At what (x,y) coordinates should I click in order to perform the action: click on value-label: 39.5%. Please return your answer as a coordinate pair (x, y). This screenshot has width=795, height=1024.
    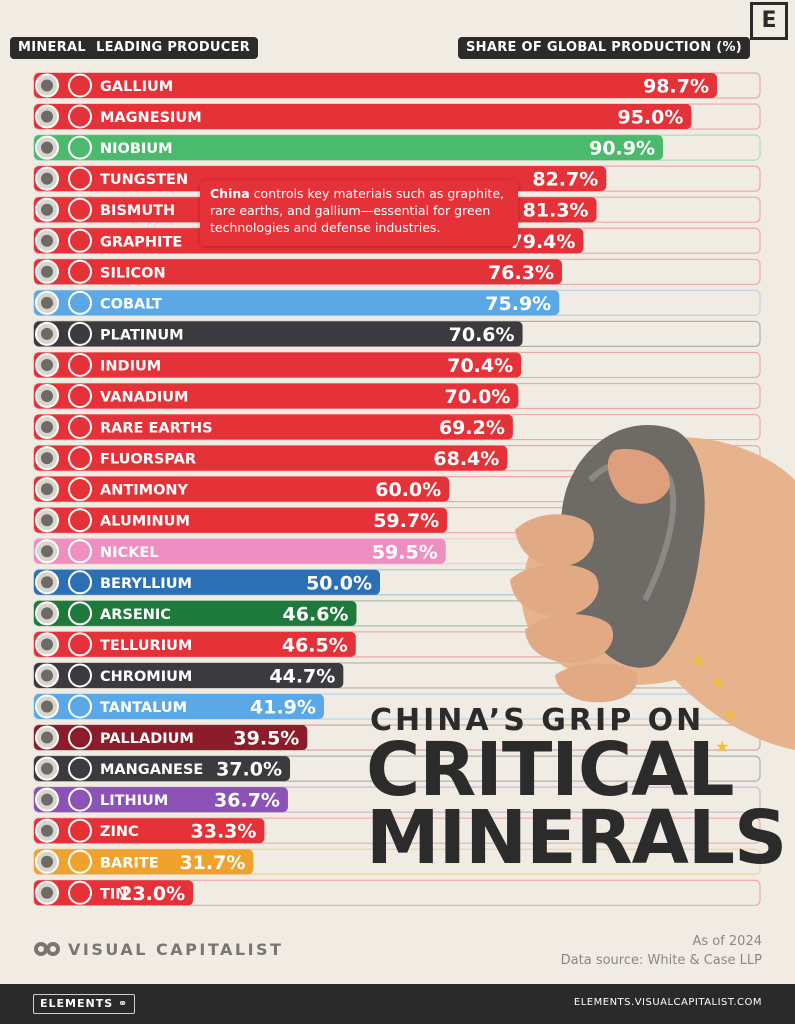
    Looking at the image, I should click on (266, 739).